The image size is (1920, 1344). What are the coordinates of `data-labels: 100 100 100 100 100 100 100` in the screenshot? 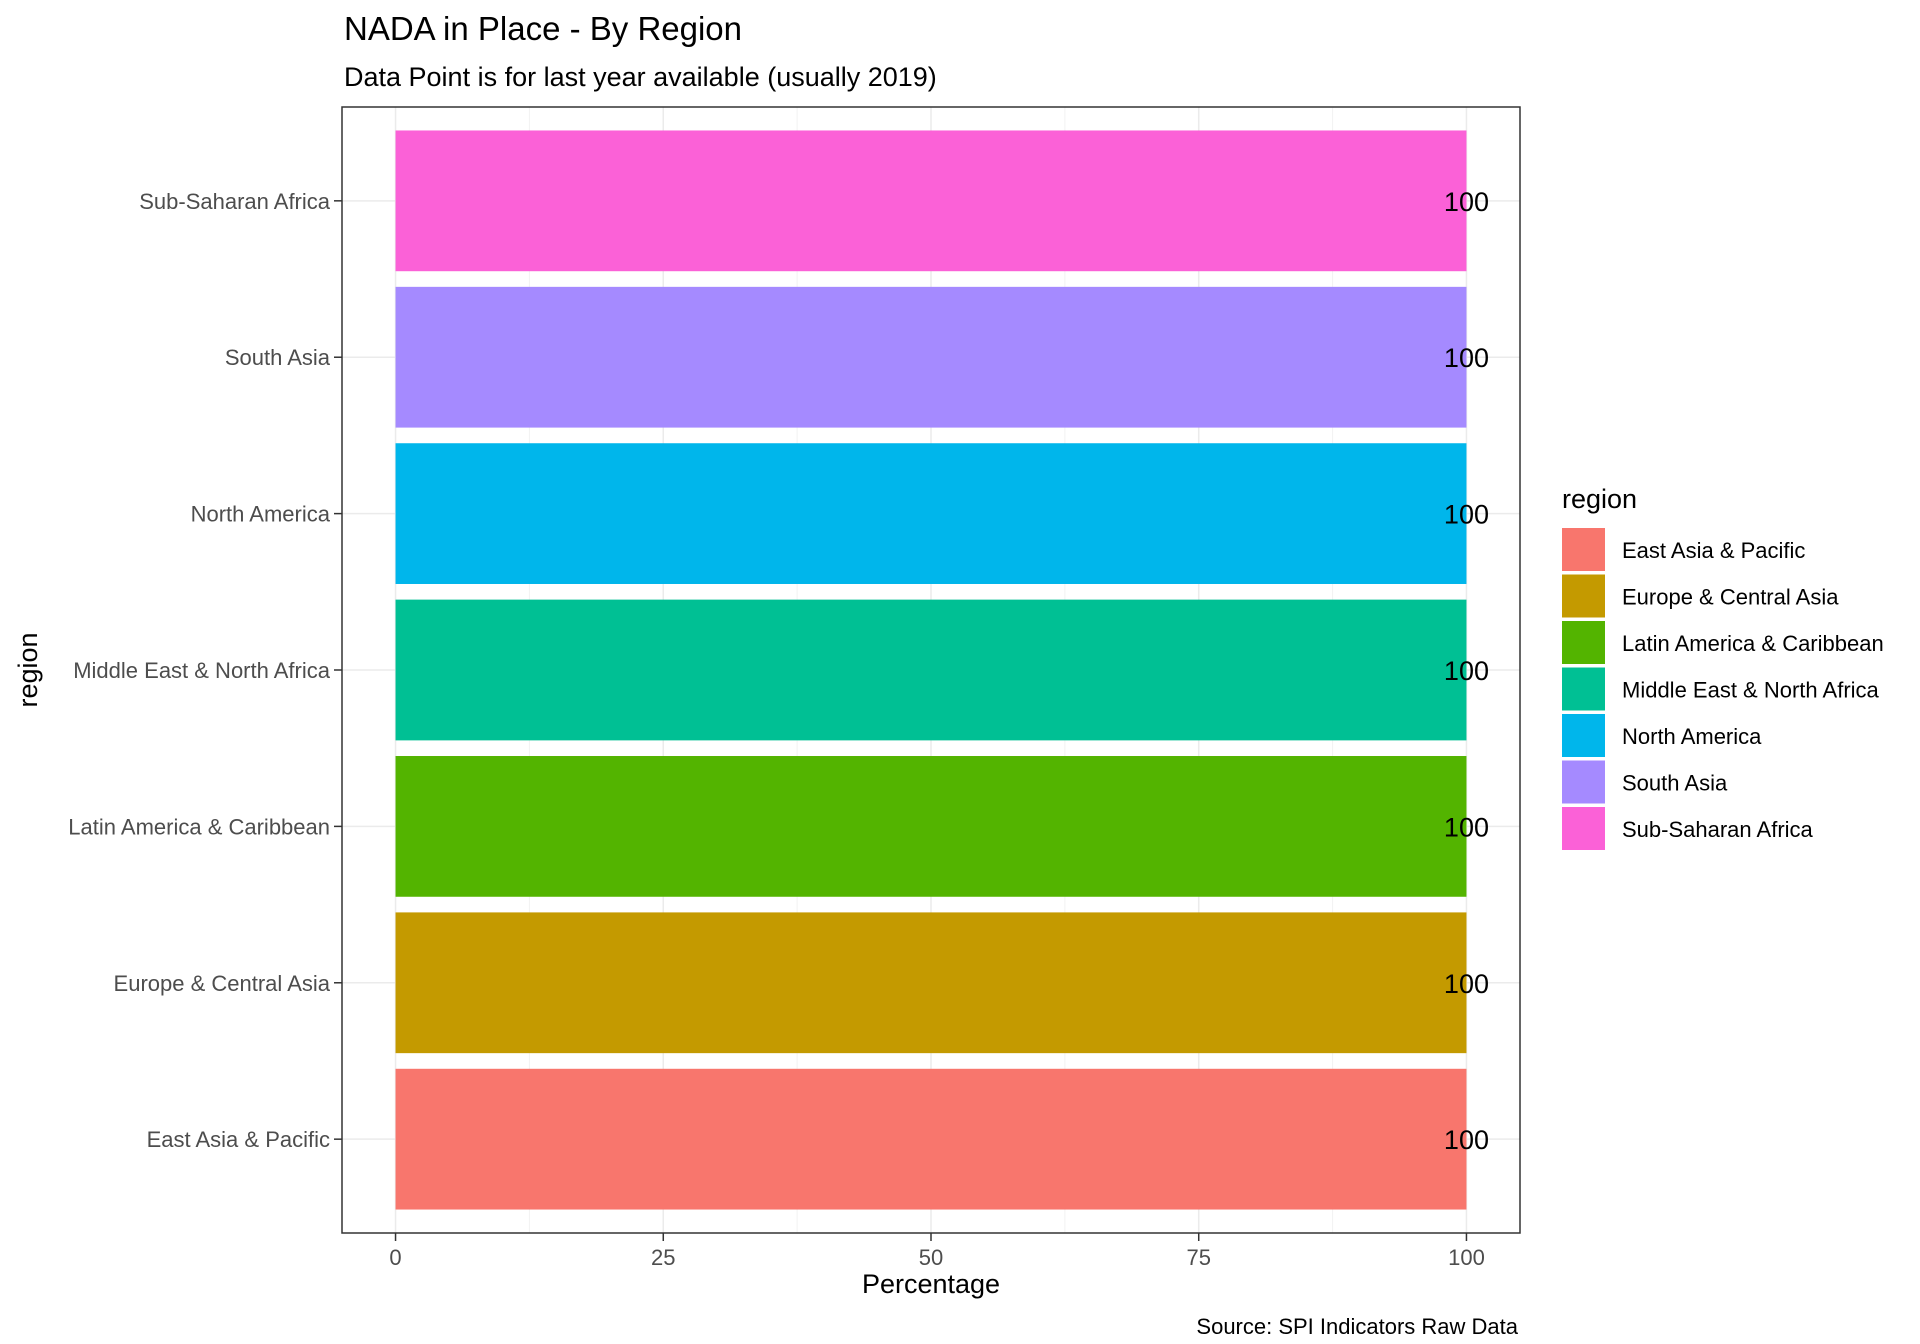 It's located at (1466, 671).